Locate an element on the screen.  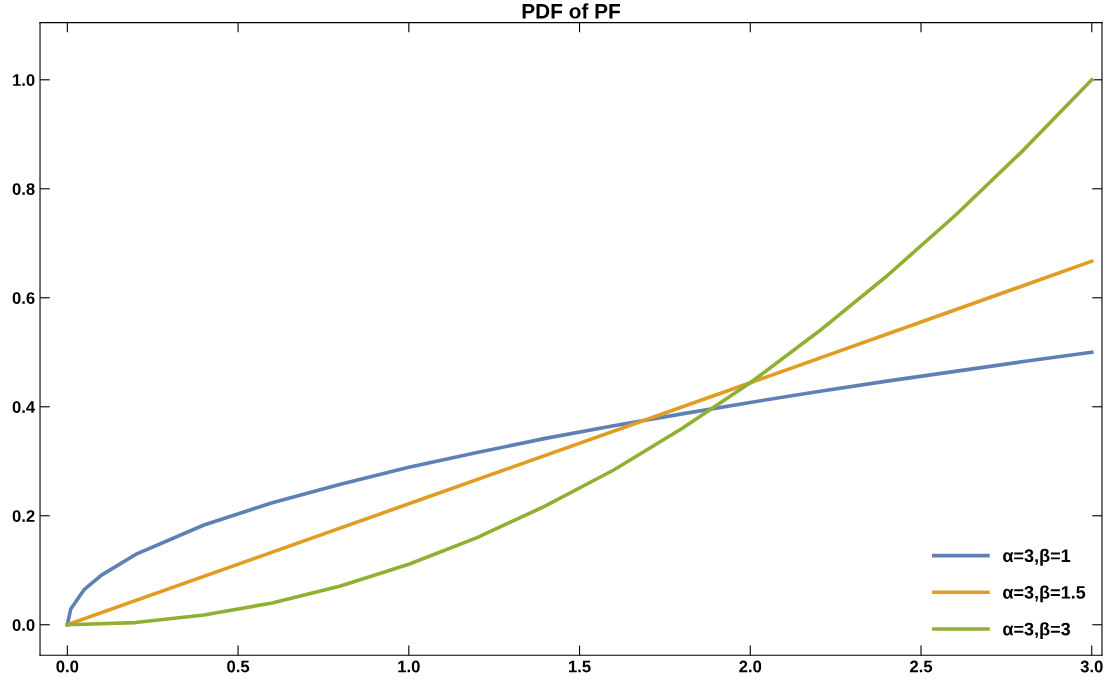
x-tick-label: 3.0 is located at coordinates (1091, 666).